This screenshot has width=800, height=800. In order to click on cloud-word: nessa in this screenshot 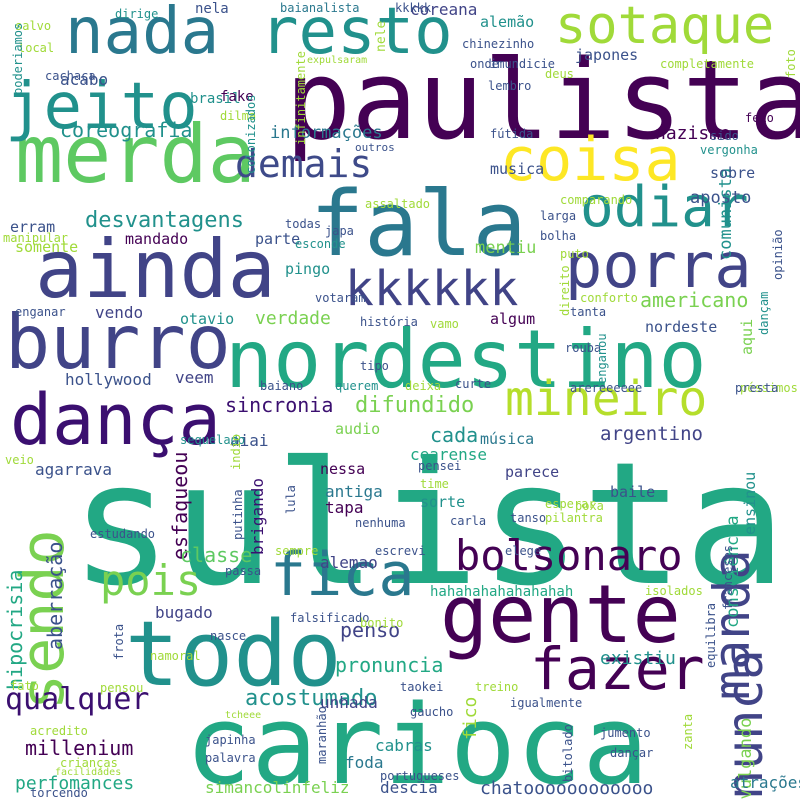, I will do `click(343, 469)`.